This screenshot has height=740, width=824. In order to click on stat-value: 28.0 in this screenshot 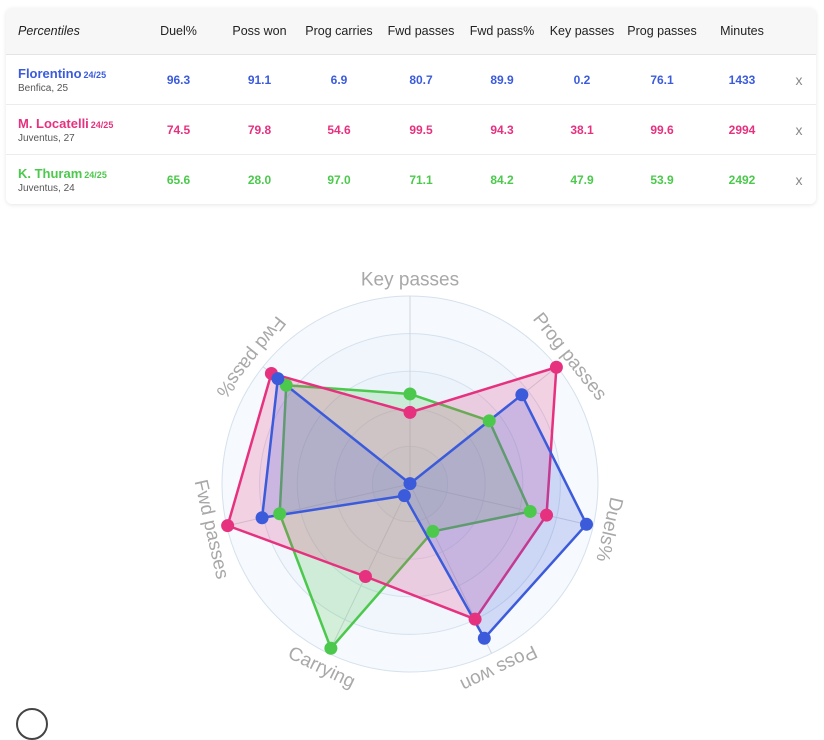, I will do `click(259, 179)`.